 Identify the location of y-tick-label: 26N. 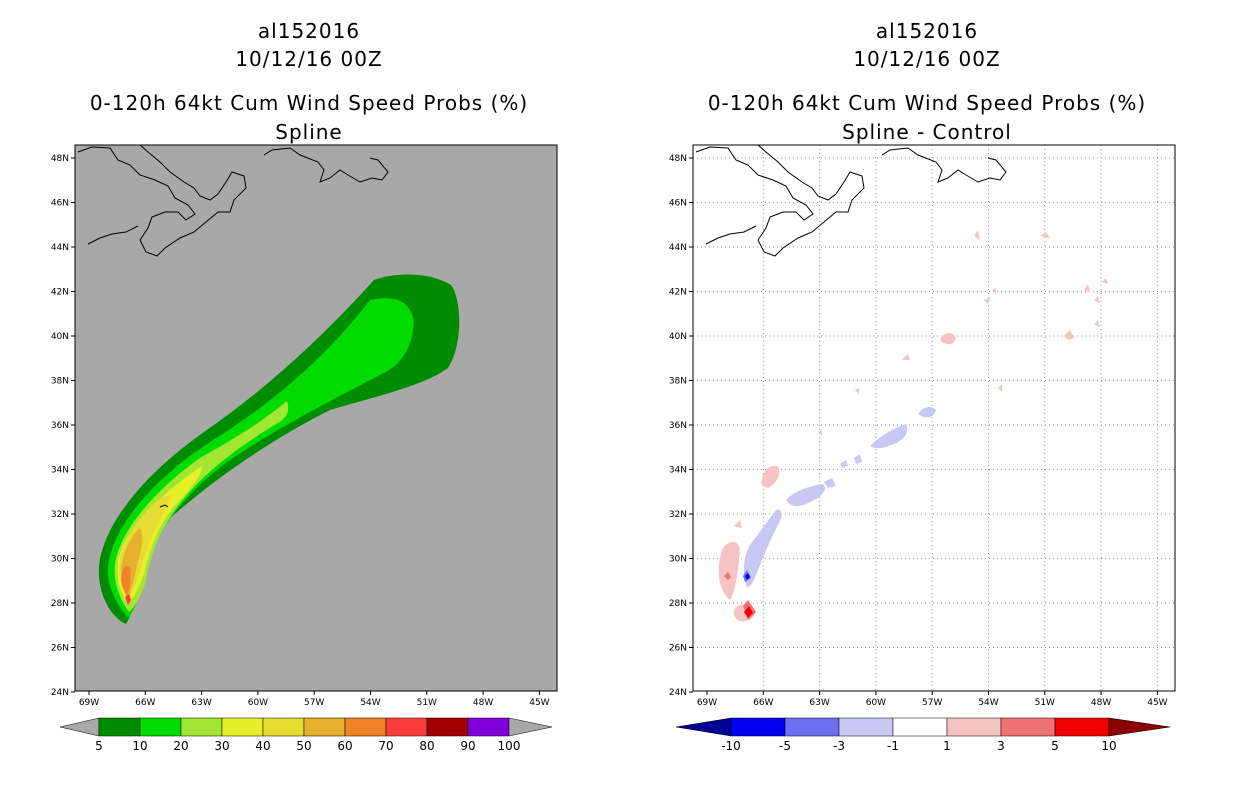
(60, 649).